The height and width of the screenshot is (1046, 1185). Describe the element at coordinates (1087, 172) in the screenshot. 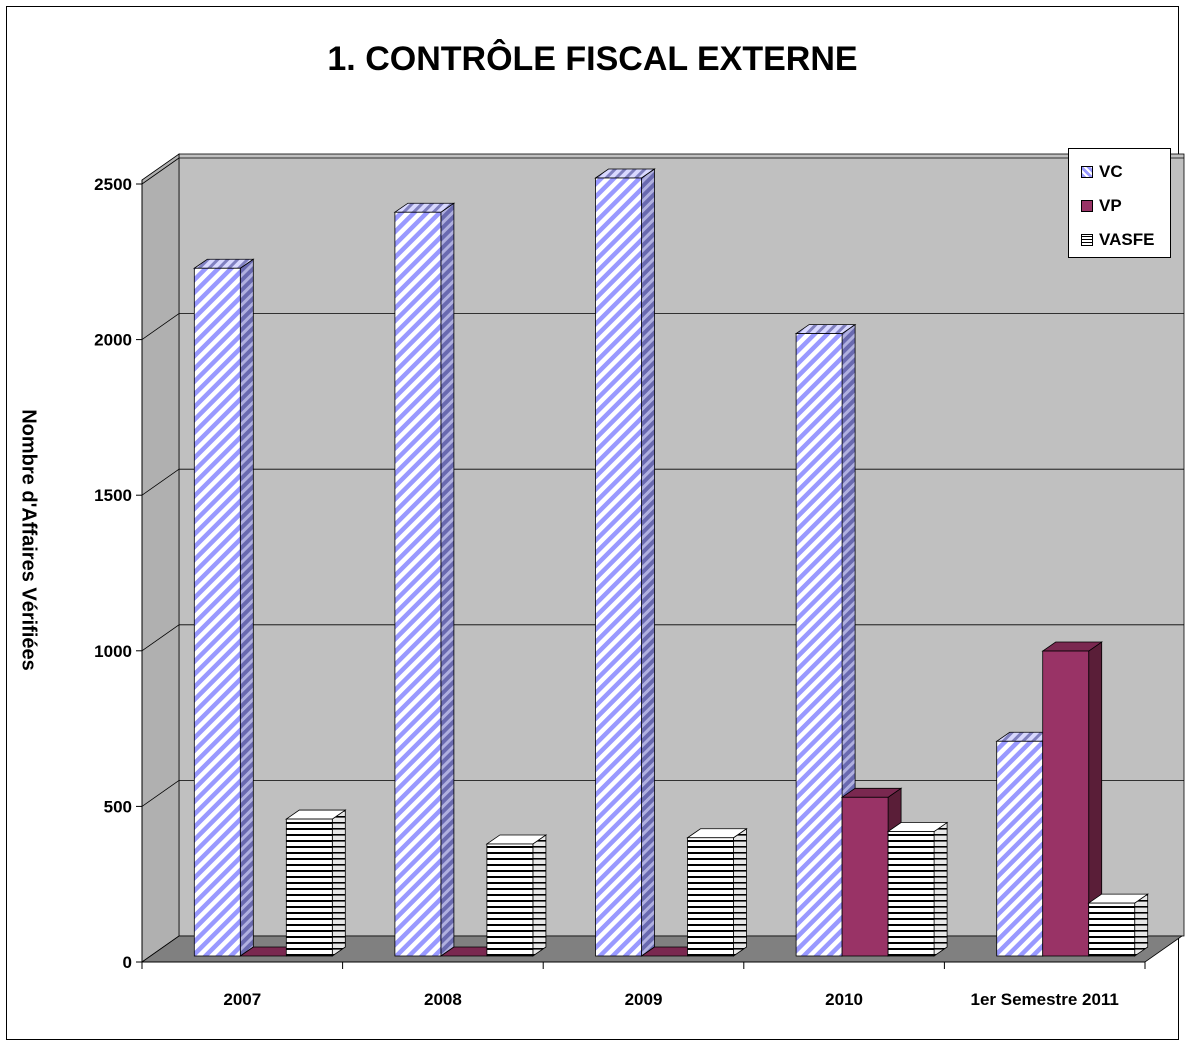

I see `legend-swatch-vc` at that location.